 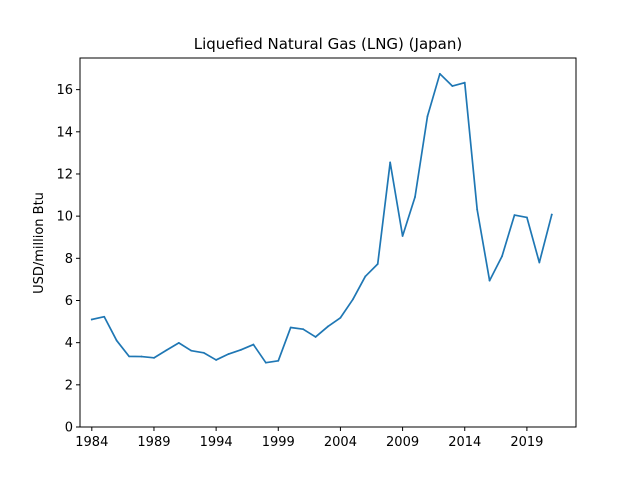 I want to click on y-tick-label: 8, so click(x=69, y=259).